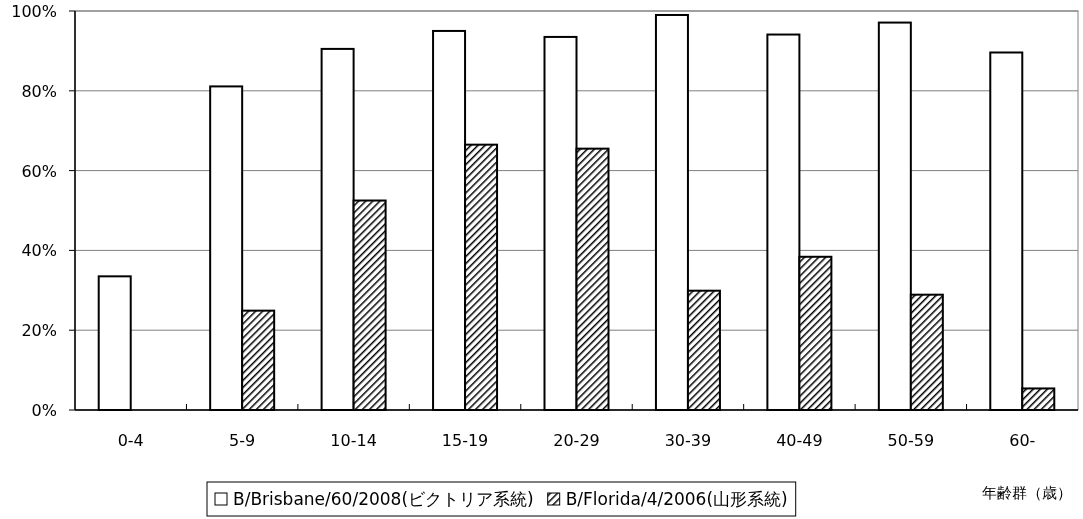 This screenshot has width=1083, height=519. Describe the element at coordinates (39, 331) in the screenshot. I see `y-tick-label: 20%` at that location.